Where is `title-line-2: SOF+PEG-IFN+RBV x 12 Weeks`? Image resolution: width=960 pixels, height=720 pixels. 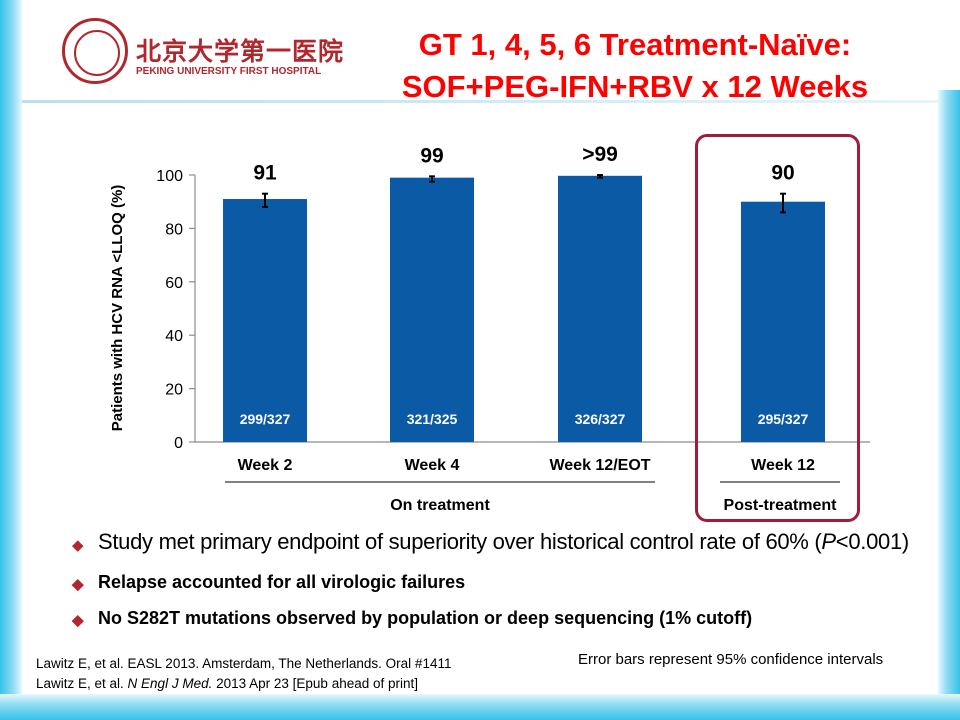 title-line-2: SOF+PEG-IFN+RBV x 12 Weeks is located at coordinates (635, 86).